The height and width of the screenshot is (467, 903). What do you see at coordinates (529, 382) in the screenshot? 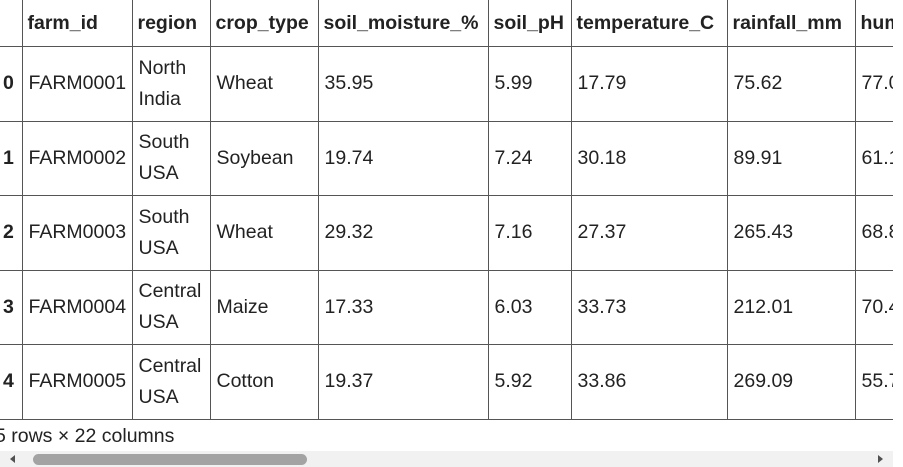
I see `table-cell: 5.92` at bounding box center [529, 382].